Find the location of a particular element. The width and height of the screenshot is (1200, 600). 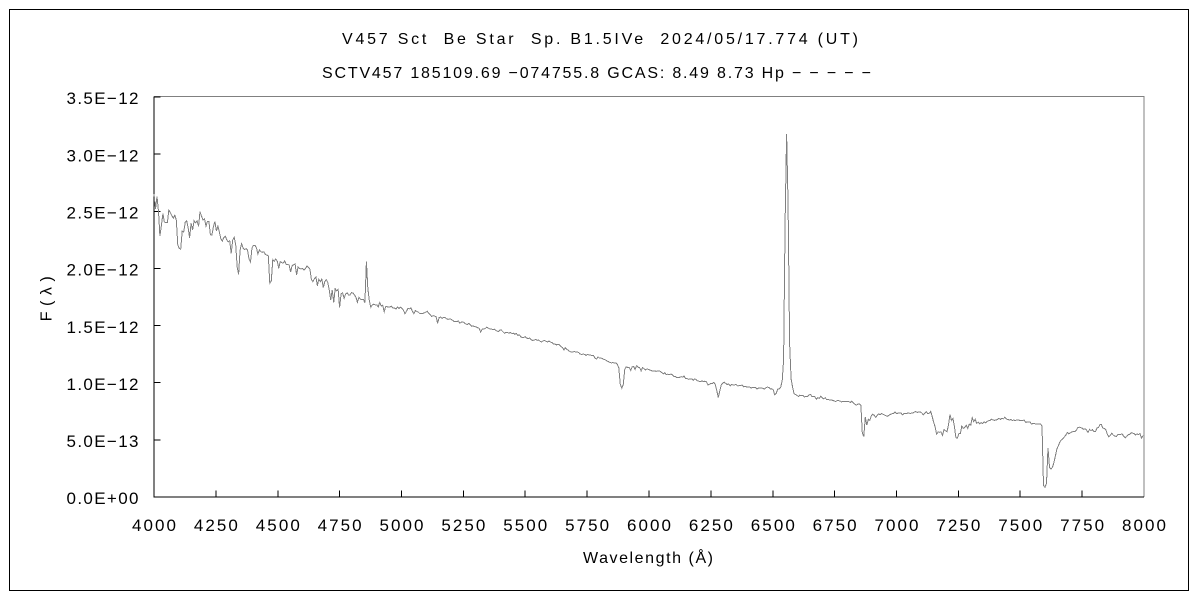

svg-text: F(λ) is located at coordinates (47, 296).